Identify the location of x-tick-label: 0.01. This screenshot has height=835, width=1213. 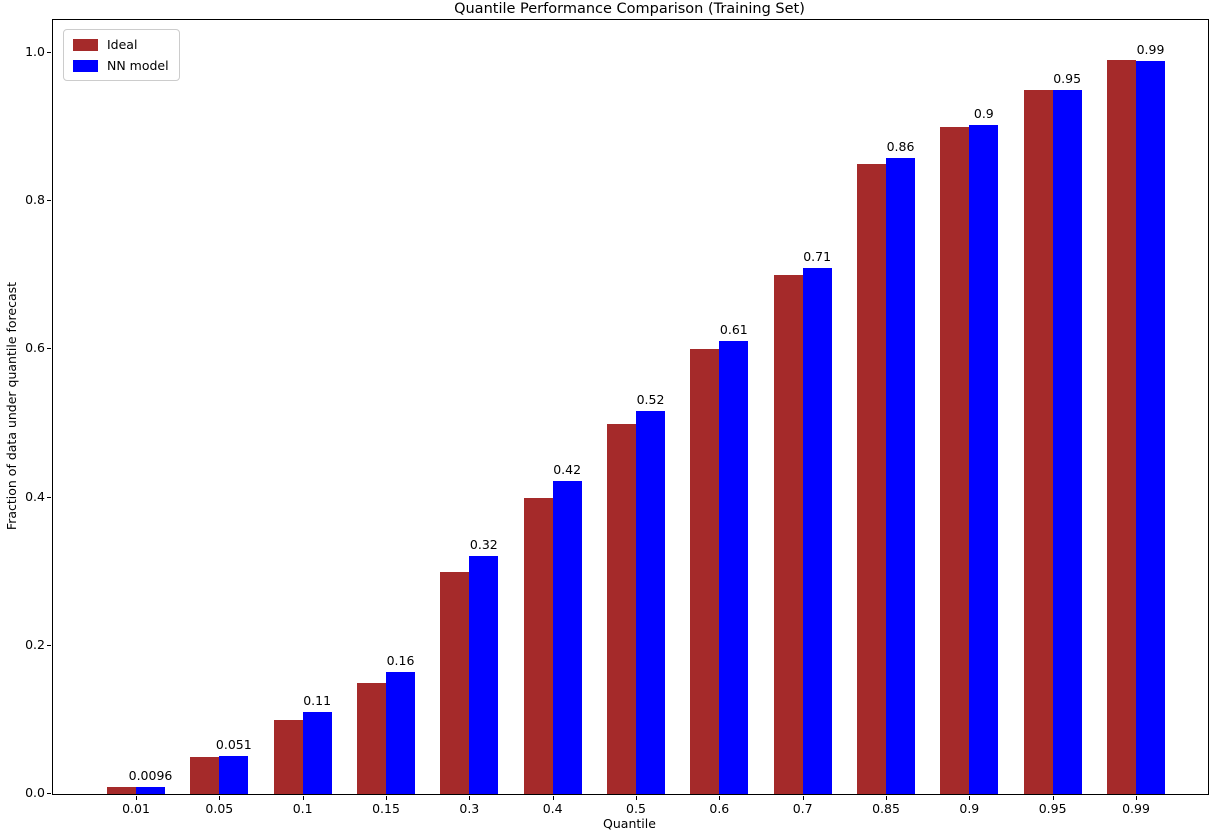
(136, 808).